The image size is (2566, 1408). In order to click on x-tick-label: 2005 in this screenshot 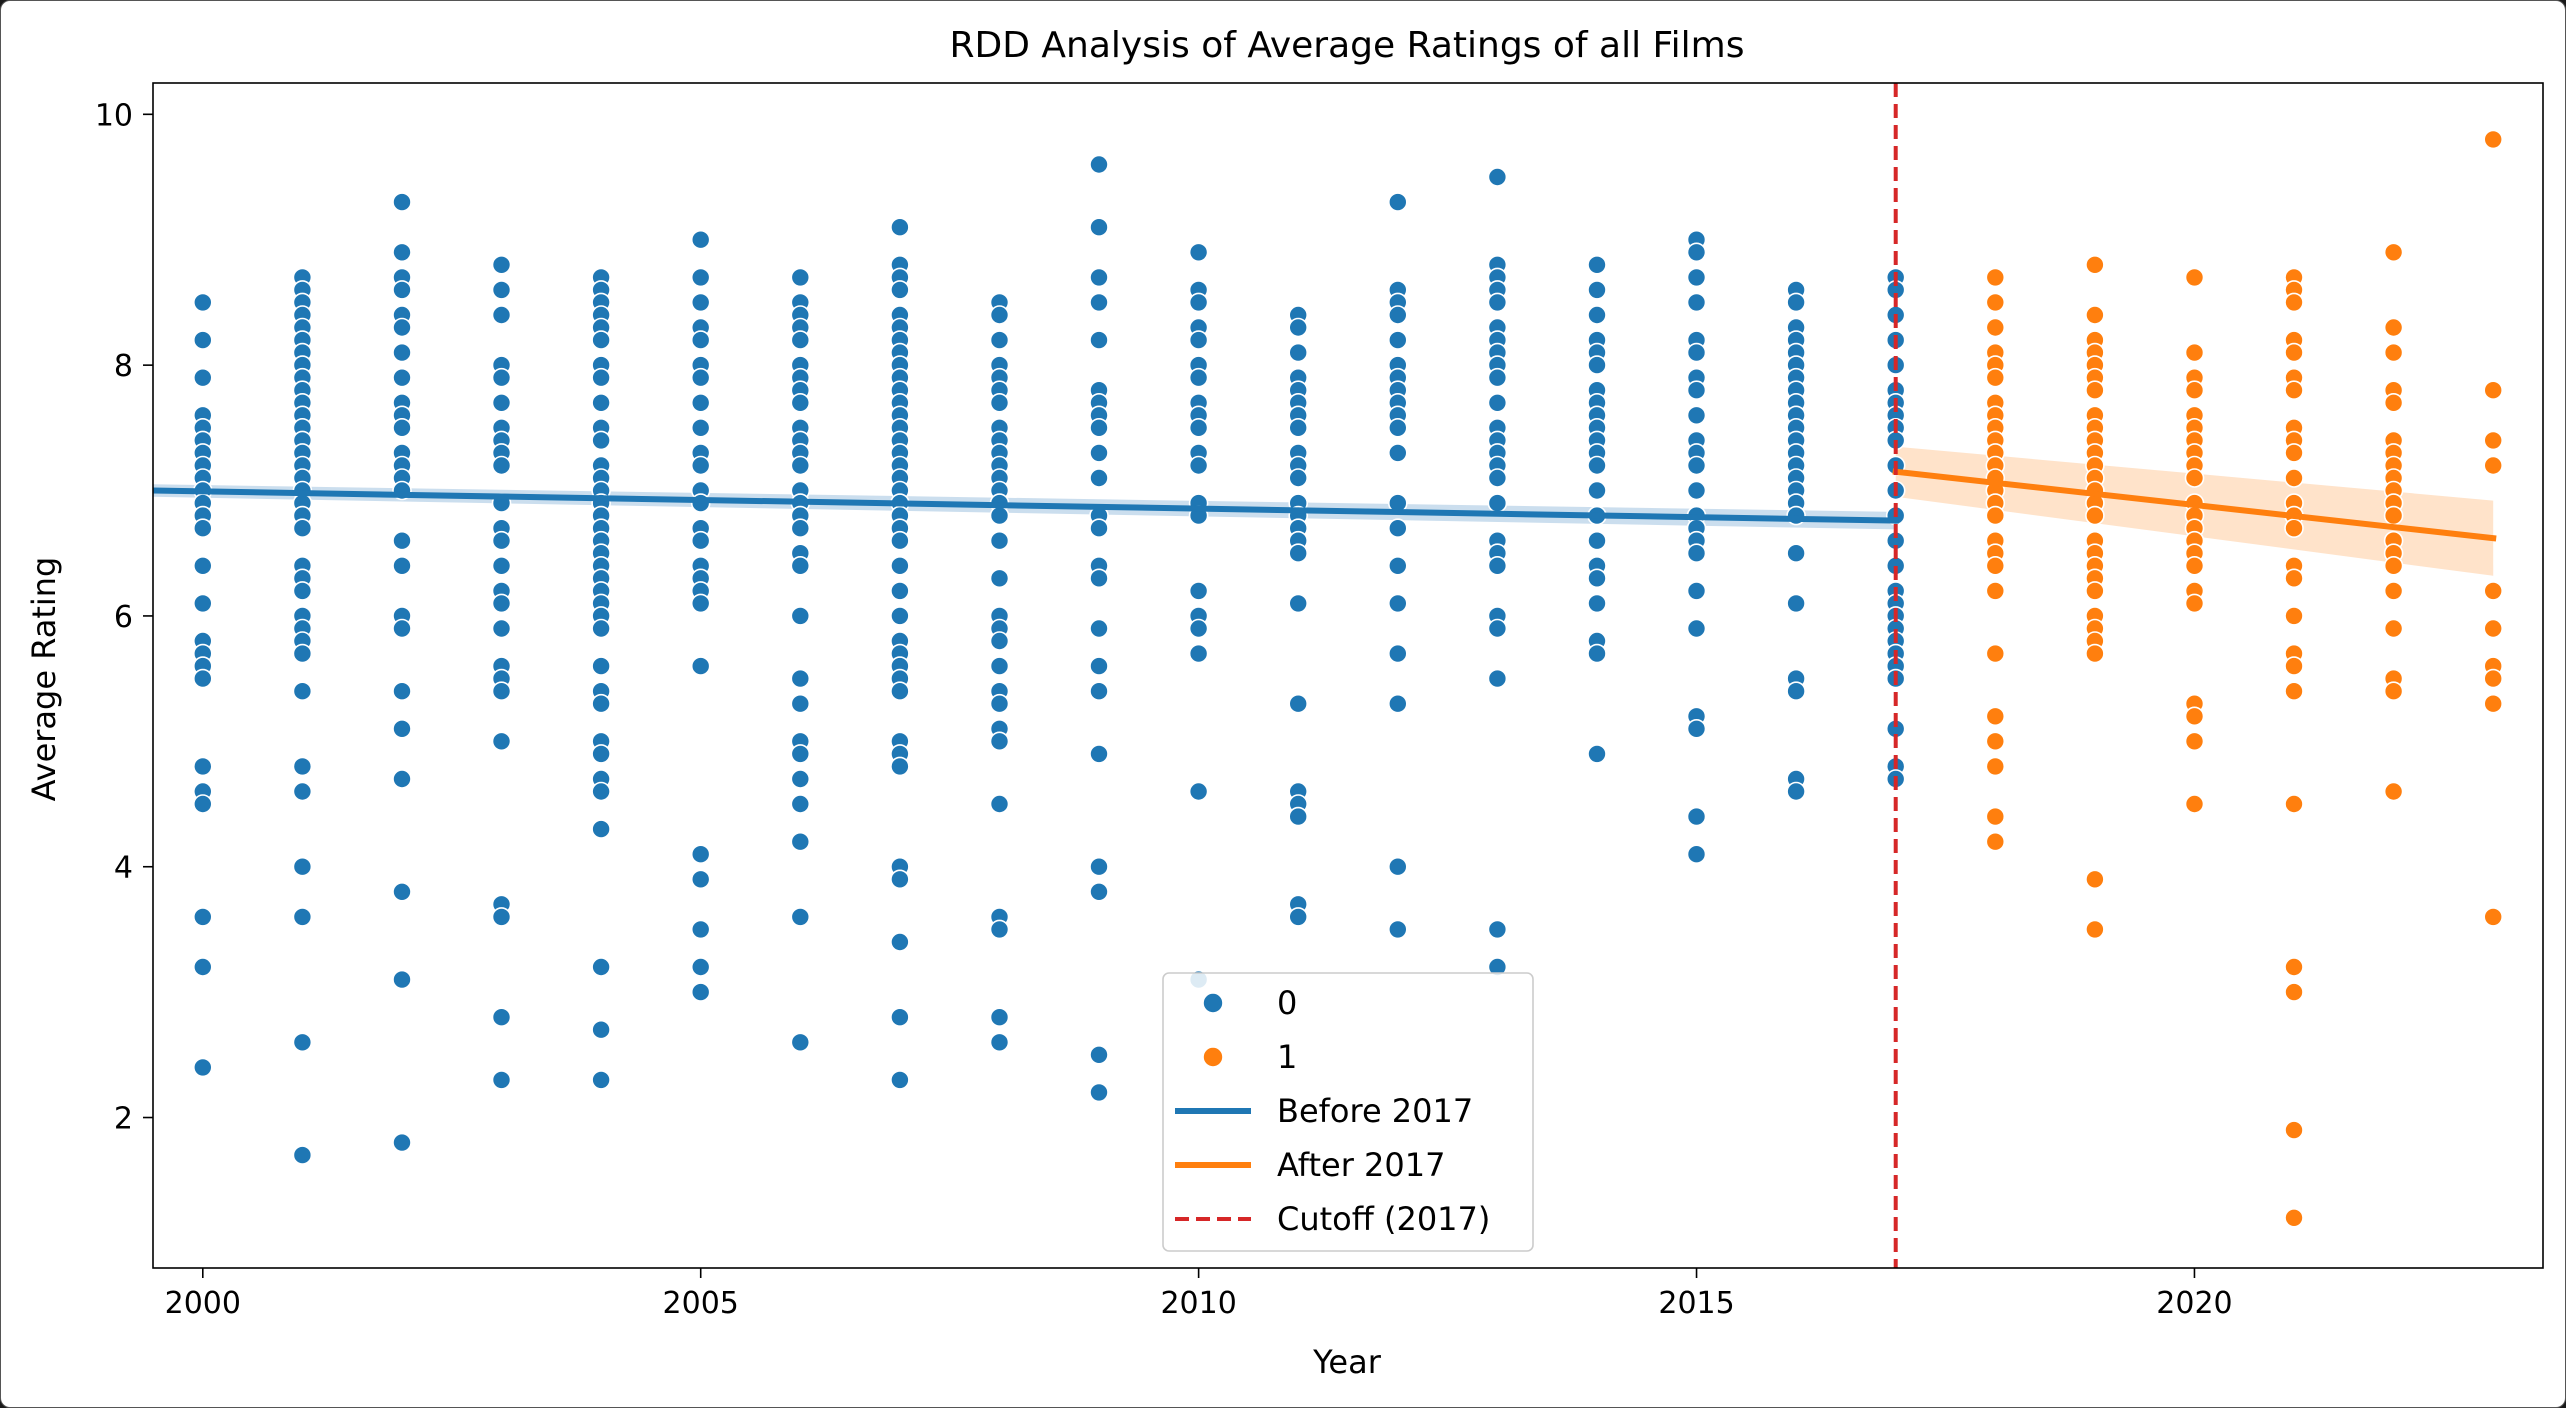, I will do `click(701, 1303)`.